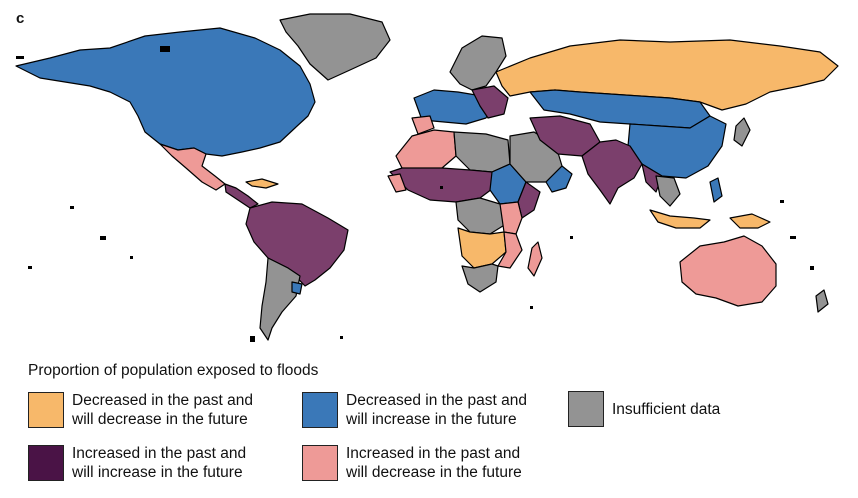 This screenshot has width=858, height=498. What do you see at coordinates (652, 178) in the screenshot?
I see `region-myanmar` at bounding box center [652, 178].